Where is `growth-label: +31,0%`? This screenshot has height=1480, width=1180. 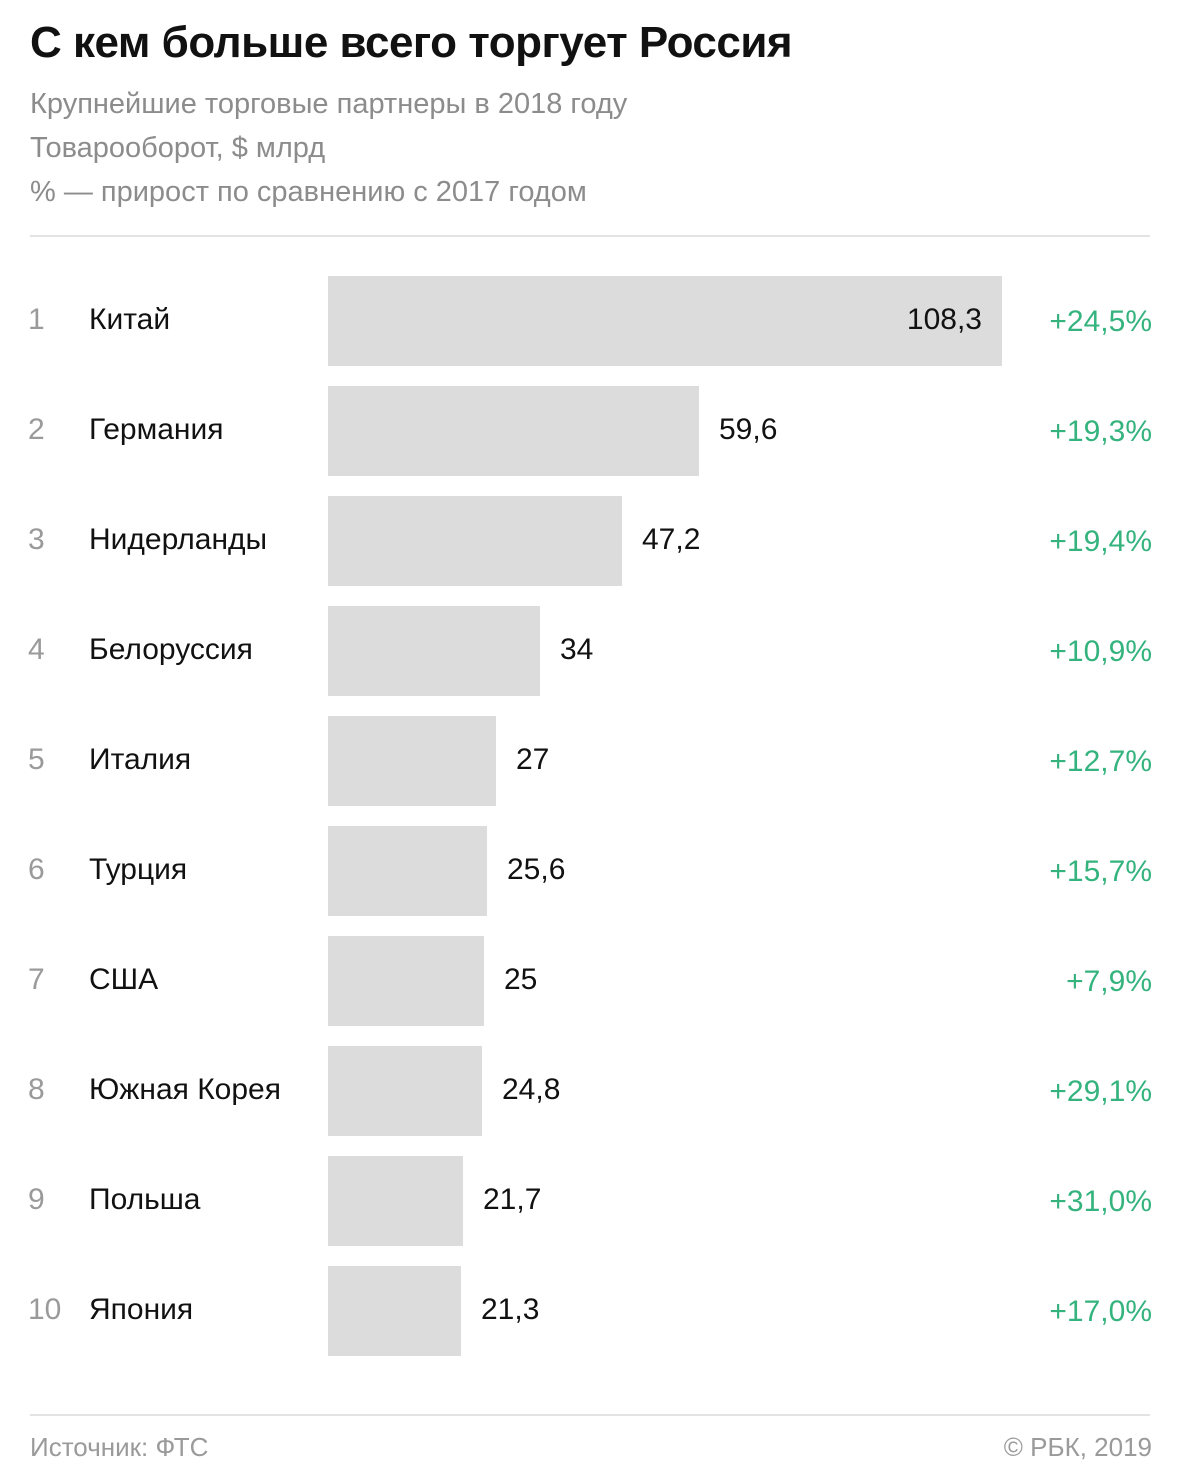
growth-label: +31,0% is located at coordinates (1100, 1201).